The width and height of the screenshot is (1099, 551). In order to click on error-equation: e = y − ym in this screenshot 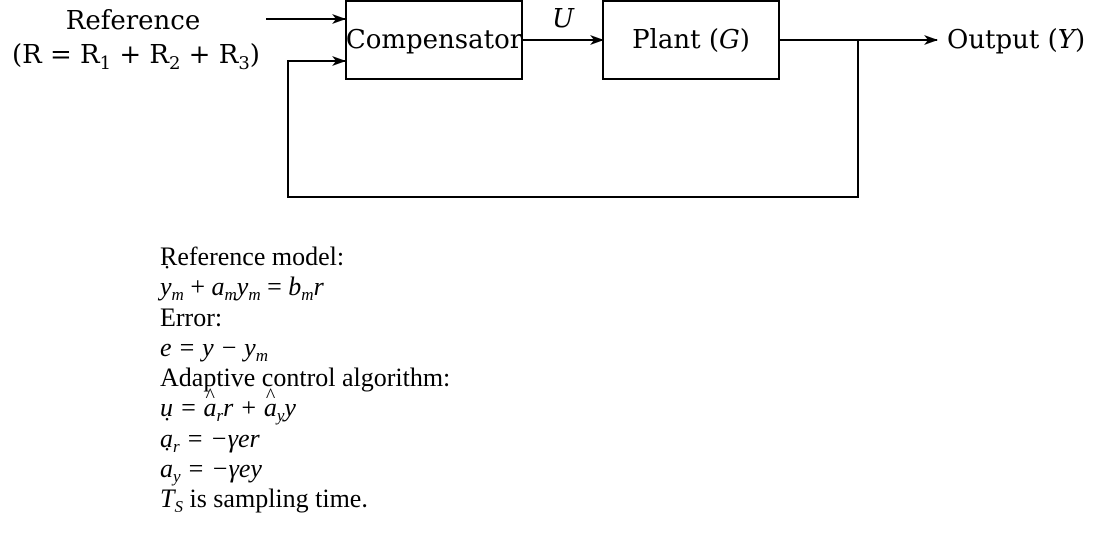, I will do `click(214, 348)`.